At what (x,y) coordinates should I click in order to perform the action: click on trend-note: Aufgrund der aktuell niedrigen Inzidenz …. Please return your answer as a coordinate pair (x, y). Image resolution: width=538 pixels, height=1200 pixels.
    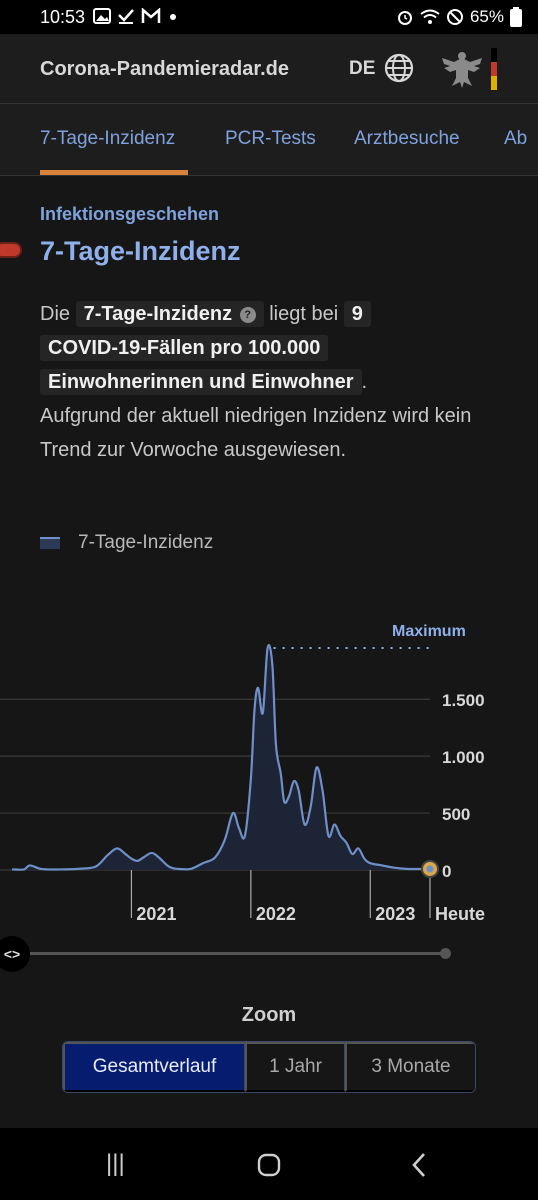
    Looking at the image, I should click on (256, 433).